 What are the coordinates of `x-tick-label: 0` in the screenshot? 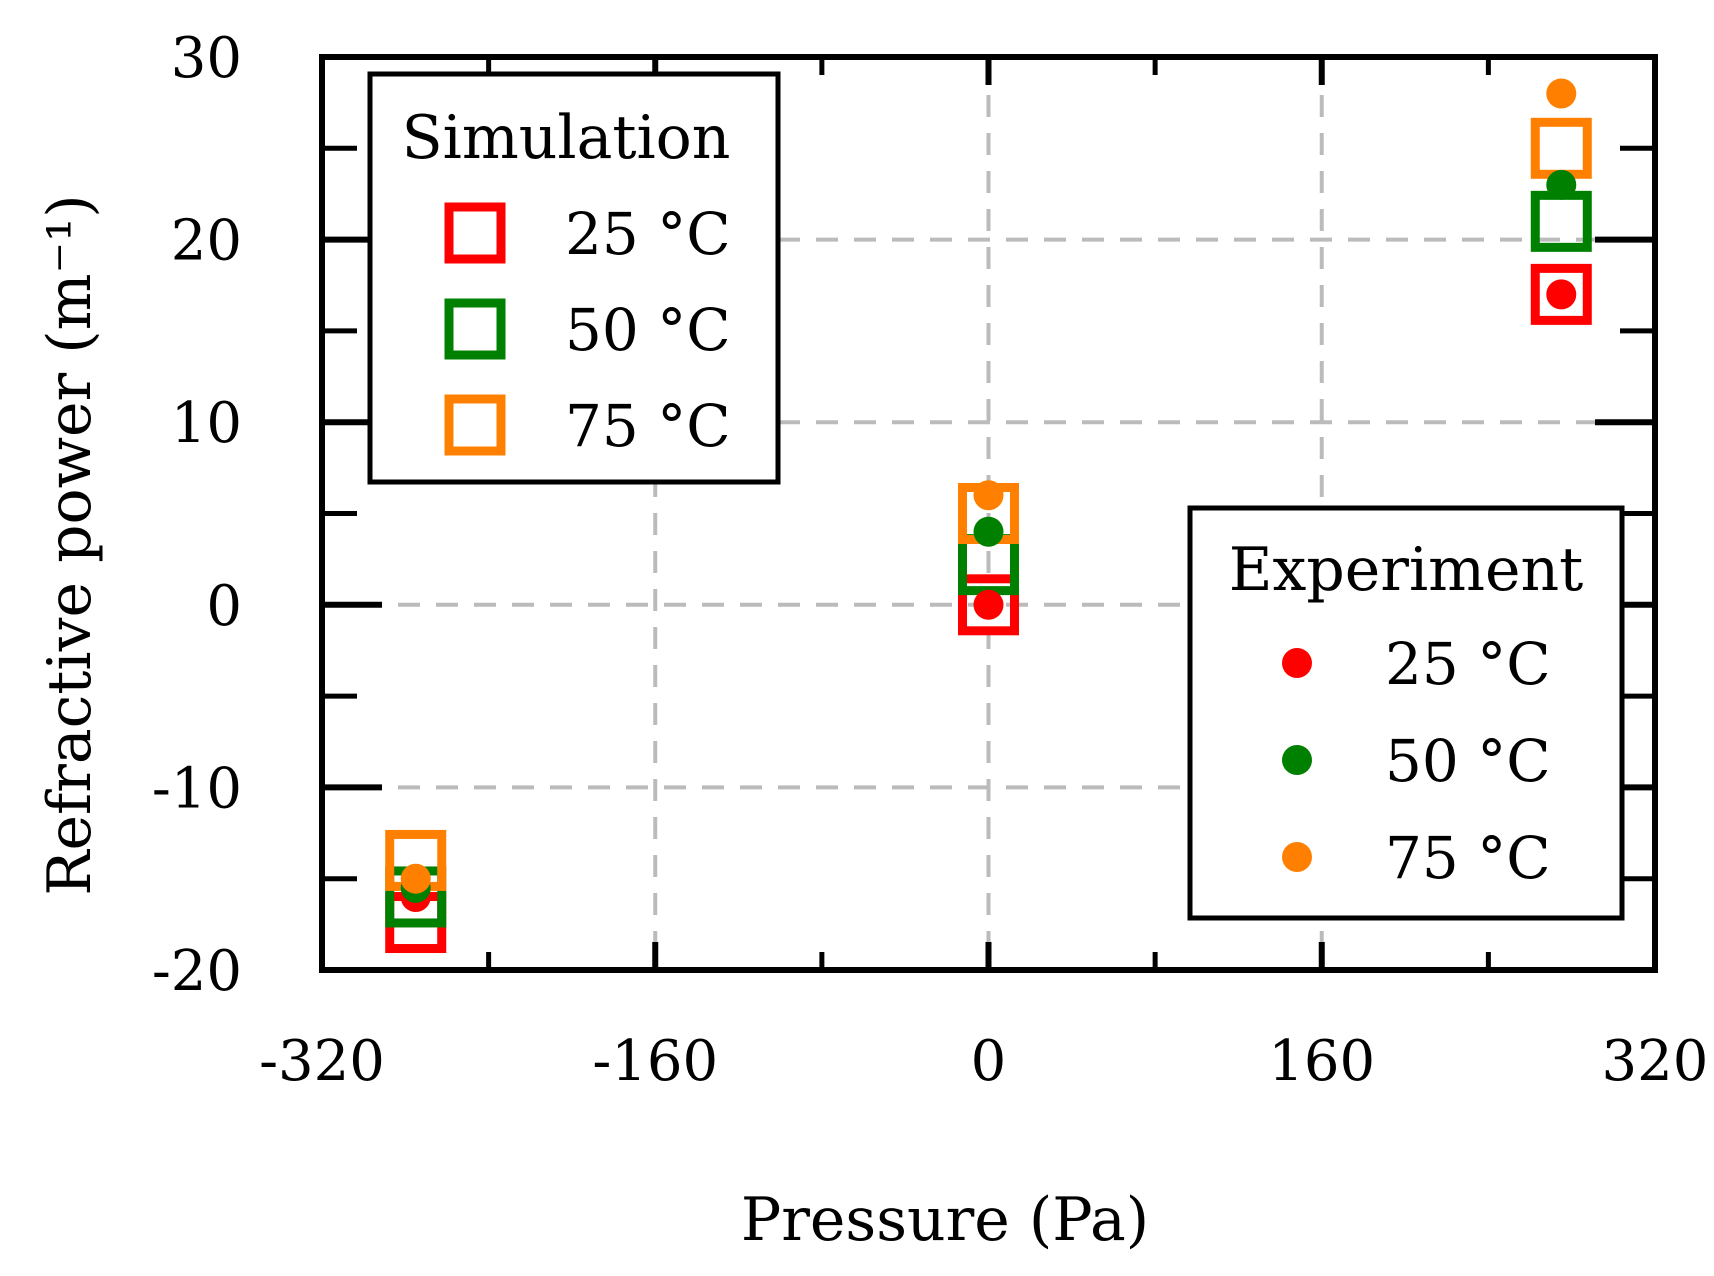 It's located at (989, 1061).